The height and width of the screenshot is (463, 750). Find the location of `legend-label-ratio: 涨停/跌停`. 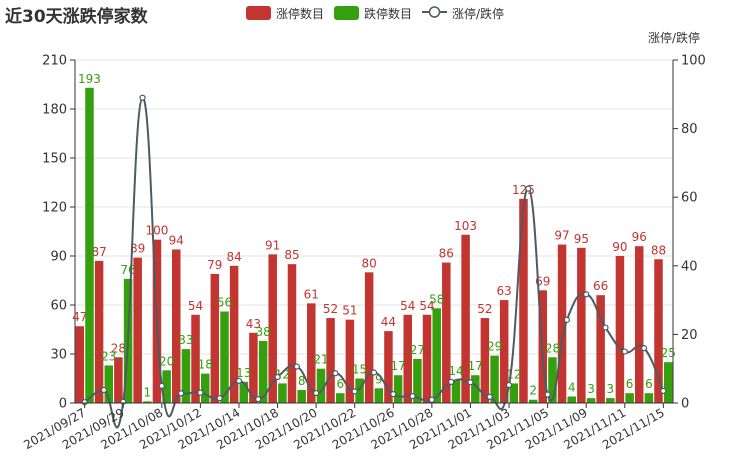

legend-label-ratio: 涨停/跌停 is located at coordinates (478, 14).